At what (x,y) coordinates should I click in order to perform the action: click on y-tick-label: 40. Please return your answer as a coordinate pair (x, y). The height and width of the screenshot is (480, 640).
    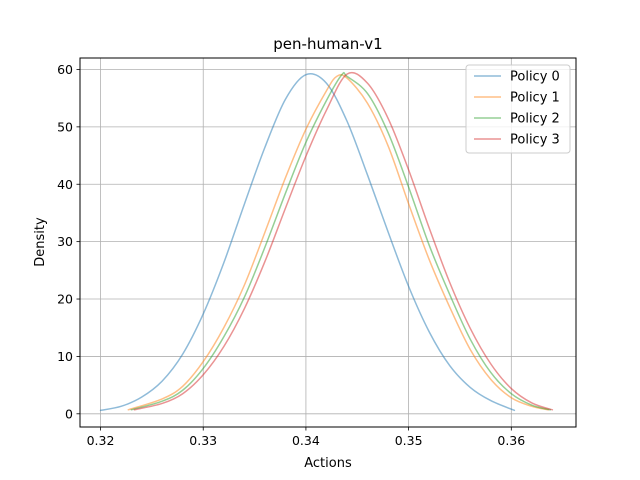
    Looking at the image, I should click on (65, 184).